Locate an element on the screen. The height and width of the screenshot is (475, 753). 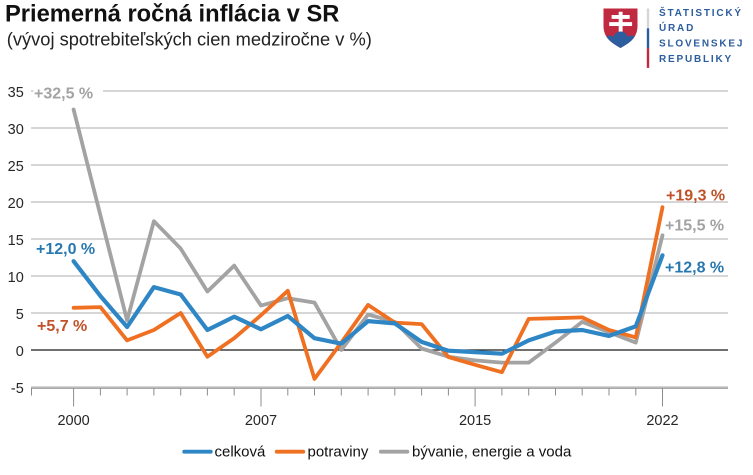
svg-text: Priemerná ročná inflácia v SR is located at coordinates (172, 15).